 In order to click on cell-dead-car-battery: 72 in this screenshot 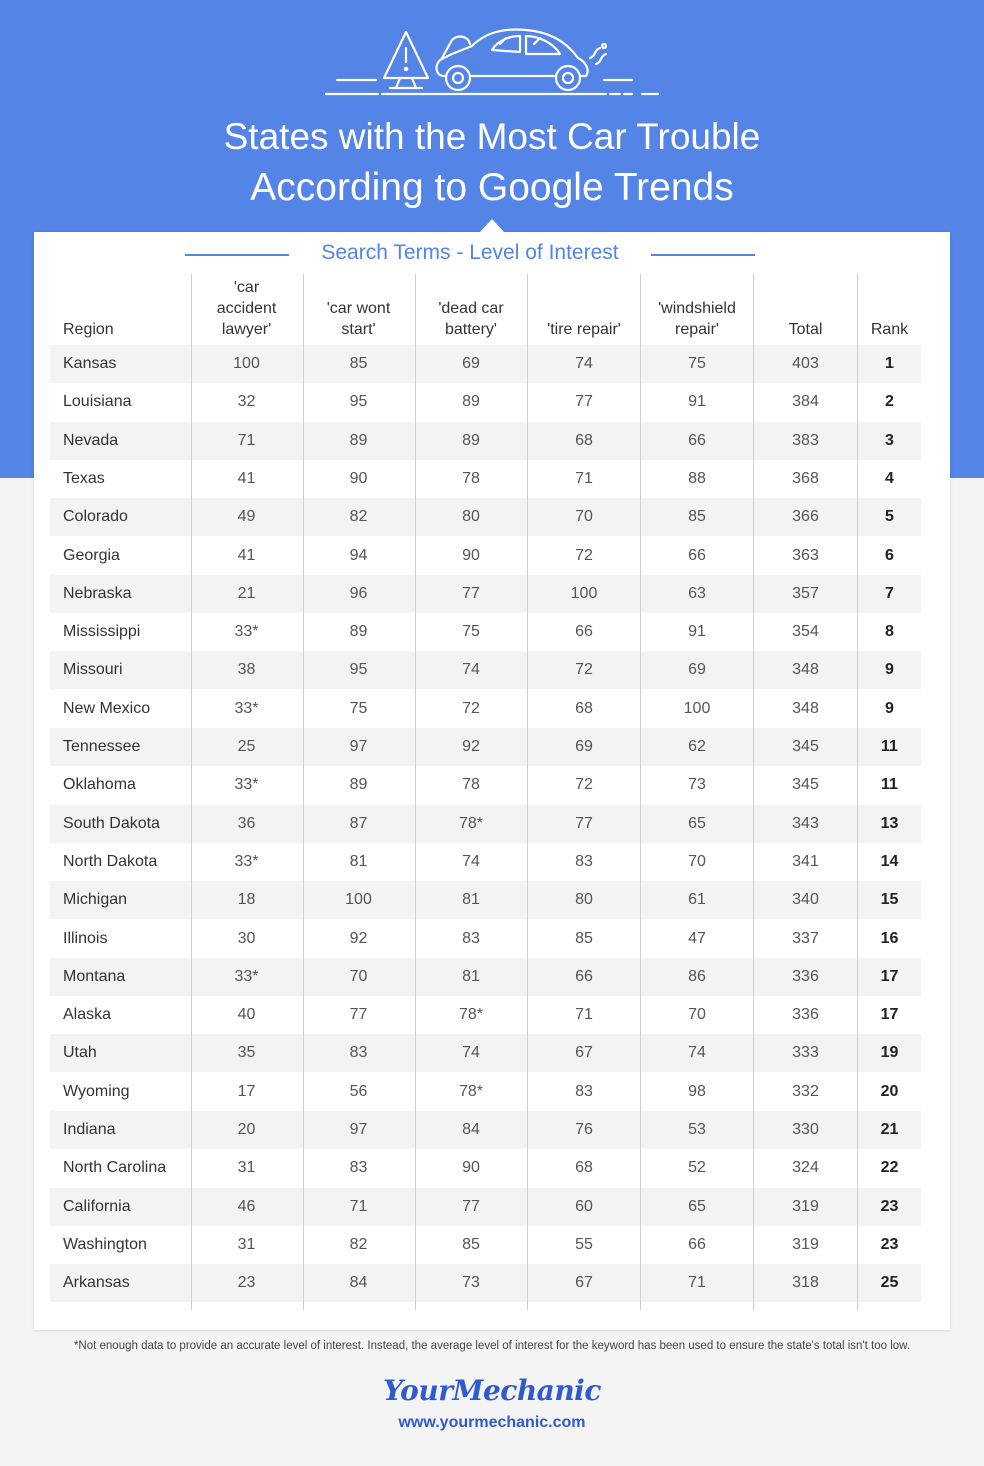, I will do `click(471, 708)`.